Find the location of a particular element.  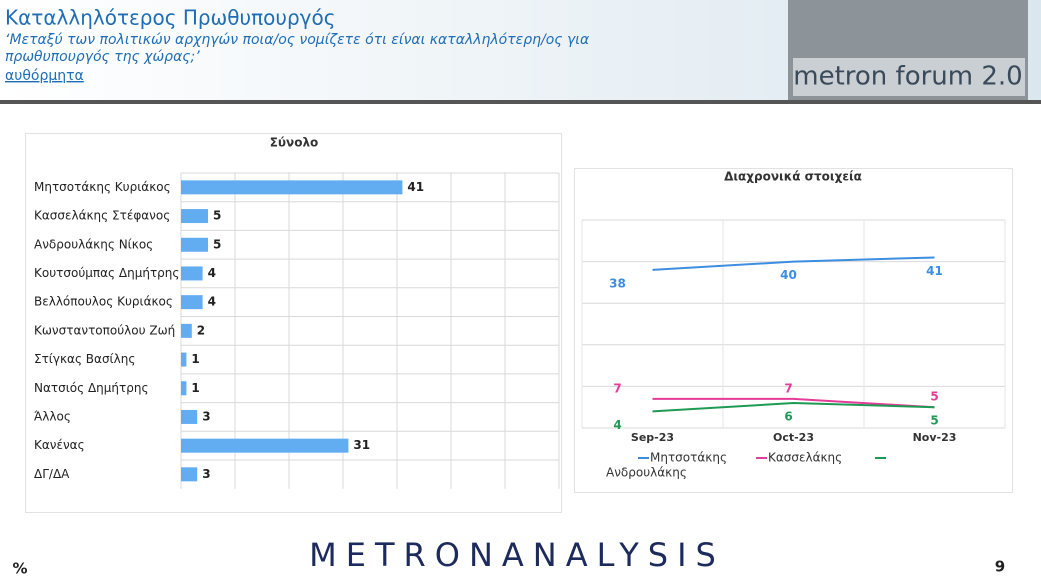

logo-text: metron forum 2.0 is located at coordinates (907, 77).